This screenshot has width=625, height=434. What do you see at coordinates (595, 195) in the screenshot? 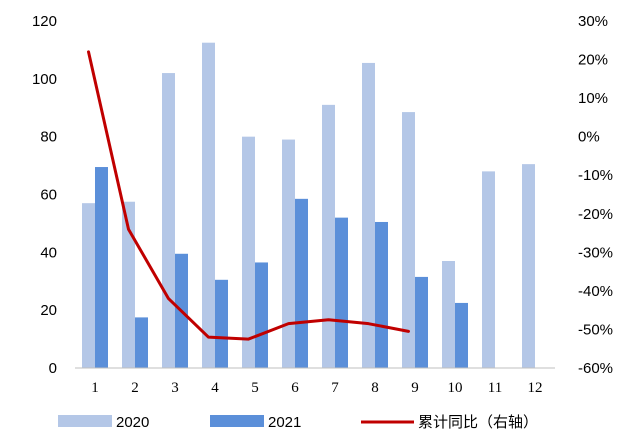
I see `right-axis: 30% 20% 10% 0% -10% -20% -30% -40% -50% -60%` at bounding box center [595, 195].